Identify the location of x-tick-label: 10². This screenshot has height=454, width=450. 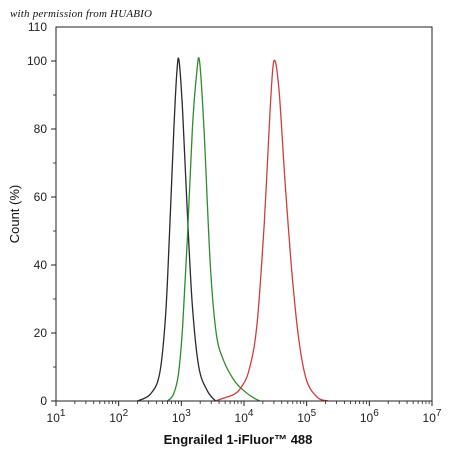
(118, 416).